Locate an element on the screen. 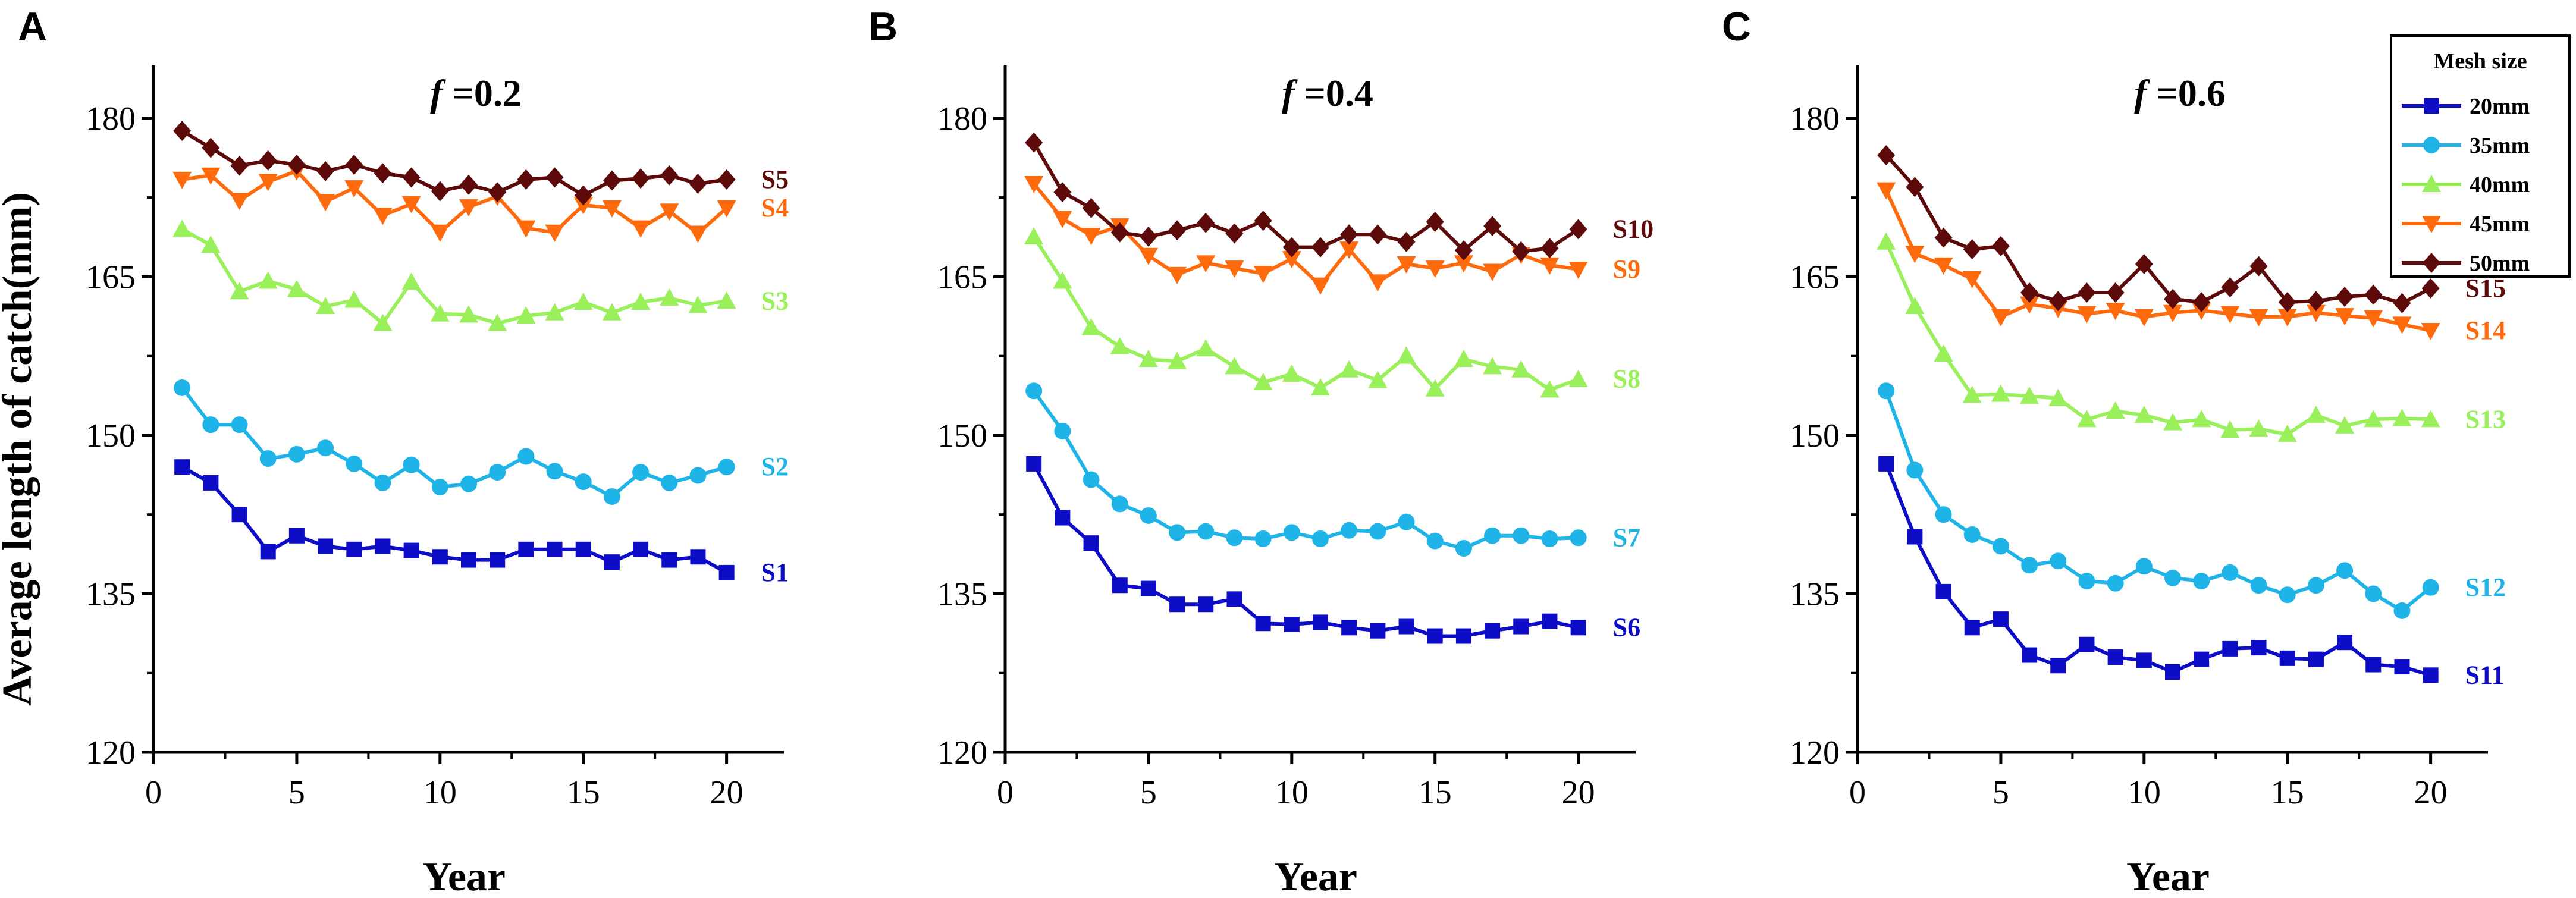 Image resolution: width=2576 pixels, height=898 pixels. y-tick-label: 120 is located at coordinates (111, 752).